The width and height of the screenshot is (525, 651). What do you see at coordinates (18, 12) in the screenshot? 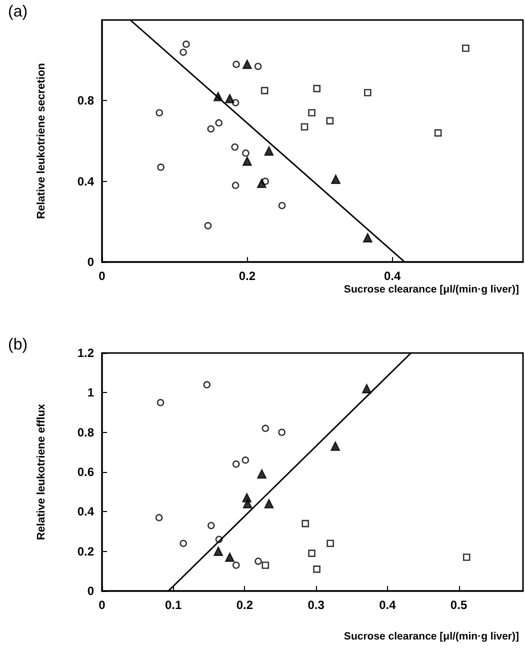
I see `text: (a)` at bounding box center [18, 12].